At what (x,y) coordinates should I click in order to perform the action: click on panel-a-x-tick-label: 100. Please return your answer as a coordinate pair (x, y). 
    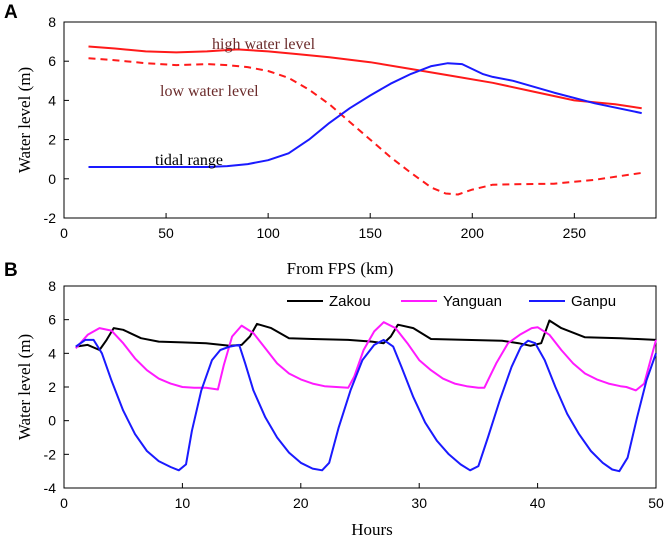
    Looking at the image, I should click on (268, 233).